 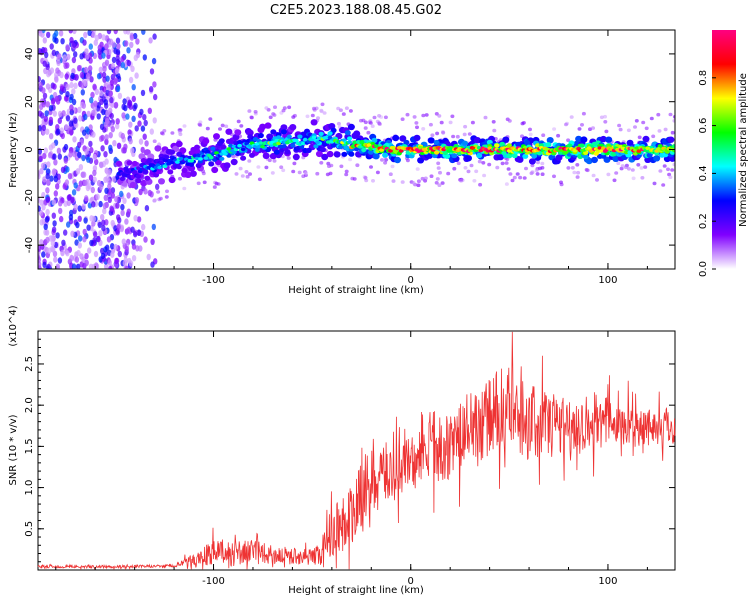 What do you see at coordinates (13, 325) in the screenshot?
I see `snr-y-multiplier: (x10^4)` at bounding box center [13, 325].